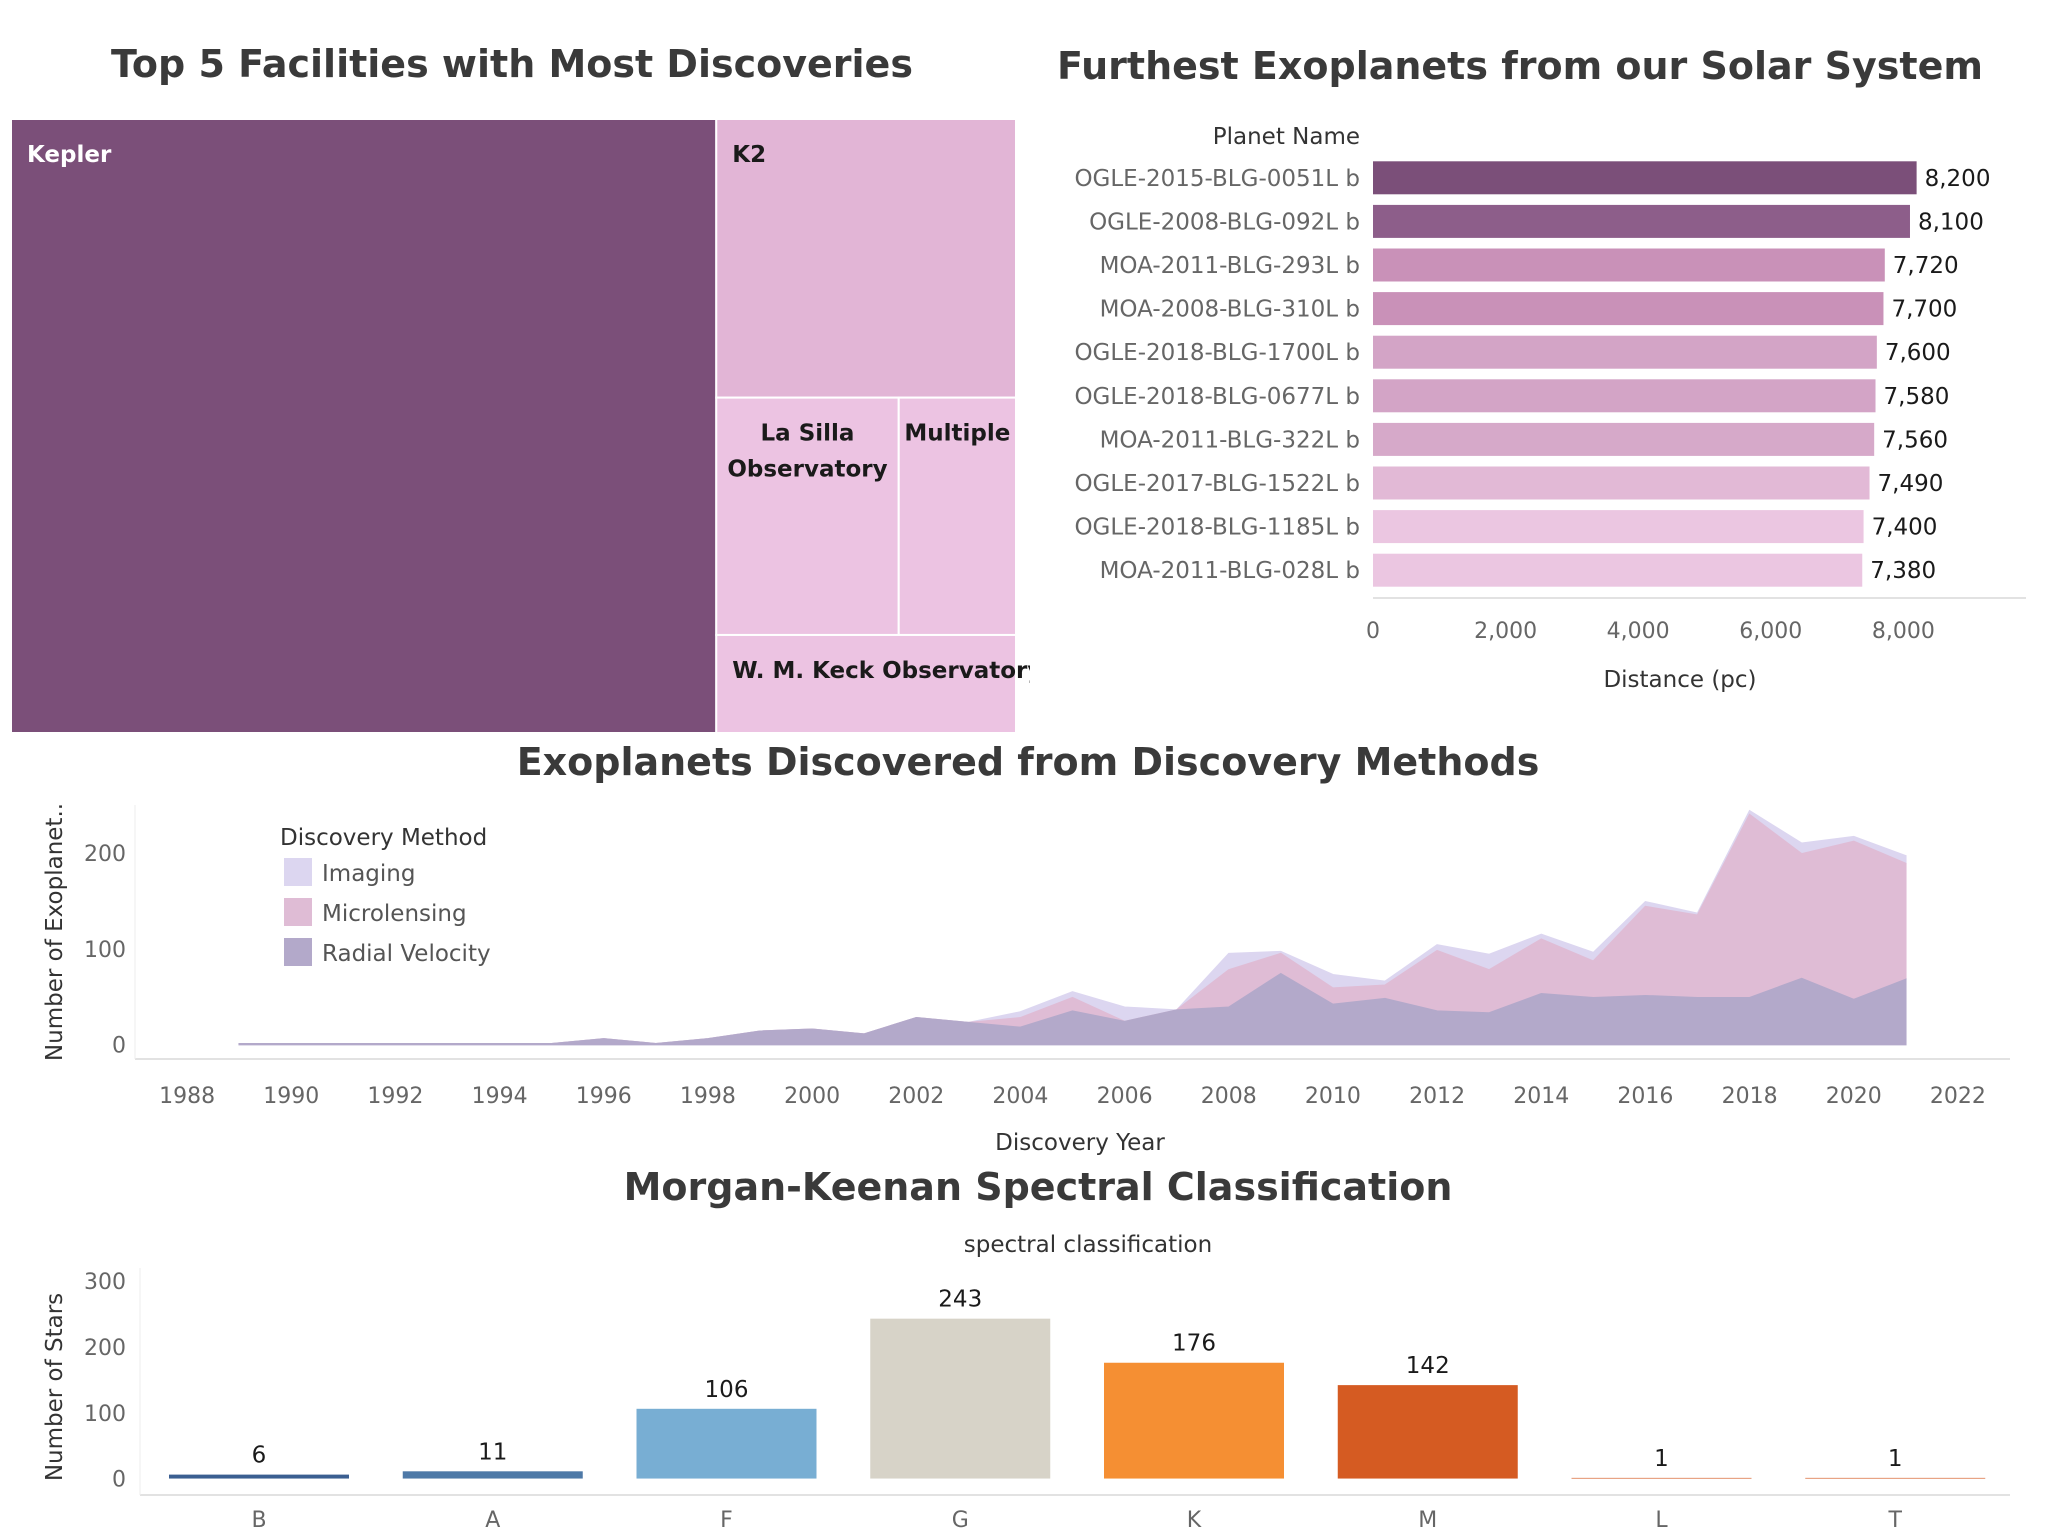  Describe the element at coordinates (1072, 1009) in the screenshot. I see `methods-area-radial-velocity` at that location.